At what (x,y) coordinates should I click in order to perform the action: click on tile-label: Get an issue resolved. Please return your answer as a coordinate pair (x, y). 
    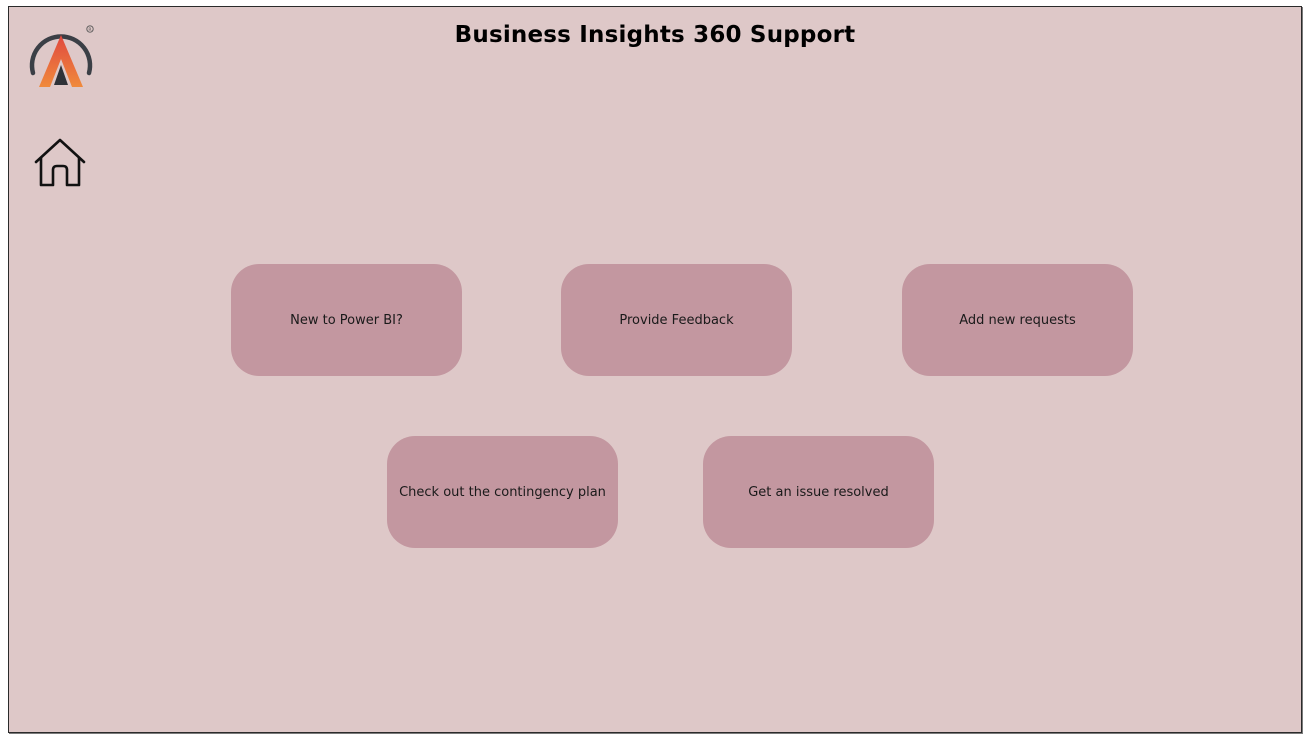
    Looking at the image, I should click on (818, 492).